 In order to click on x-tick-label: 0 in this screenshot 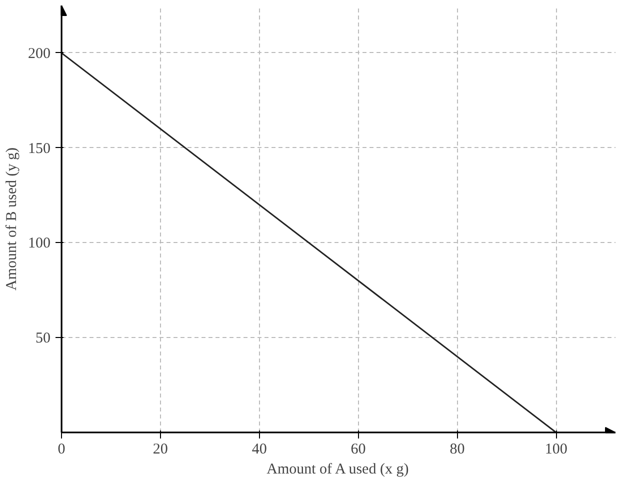, I will do `click(62, 450)`.